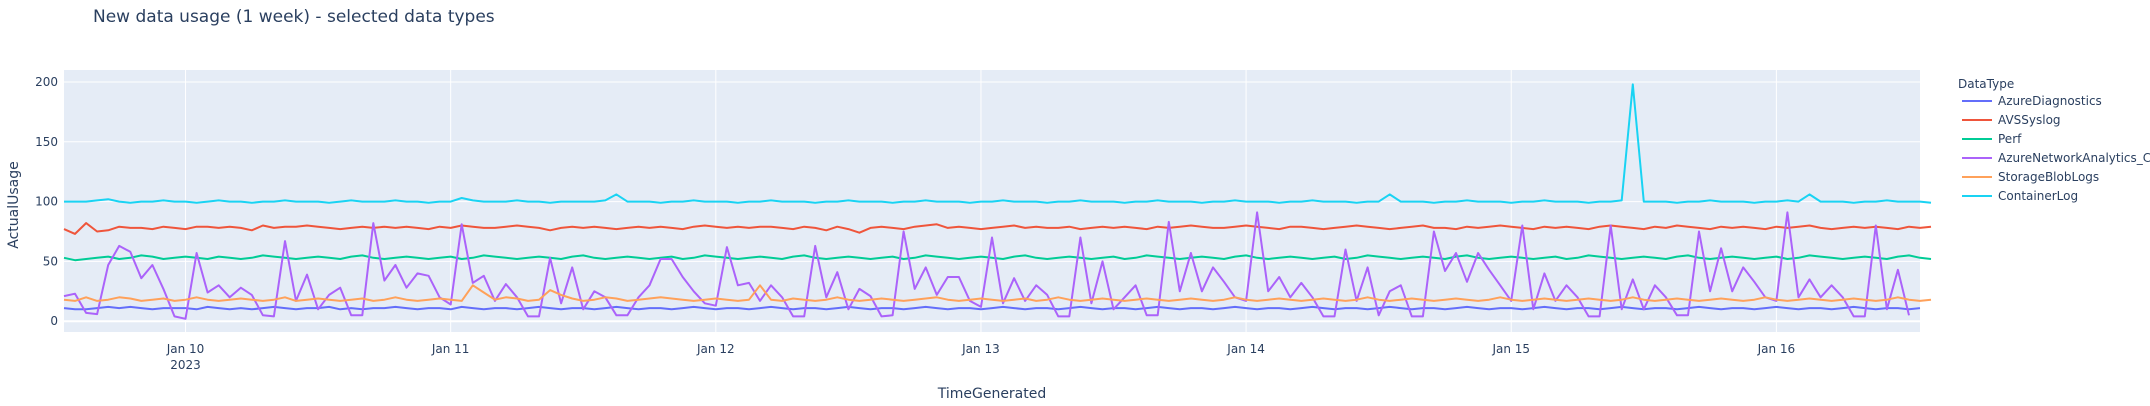 Image resolution: width=2150 pixels, height=406 pixels. I want to click on series-line-azurediagnostics, so click(992, 308).